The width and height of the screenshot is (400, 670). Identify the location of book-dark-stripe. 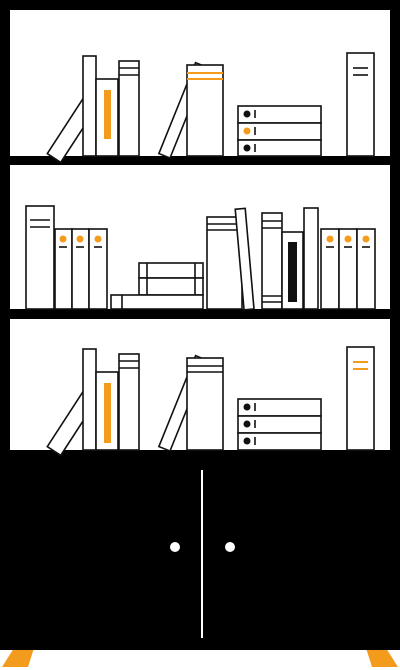
(292, 272).